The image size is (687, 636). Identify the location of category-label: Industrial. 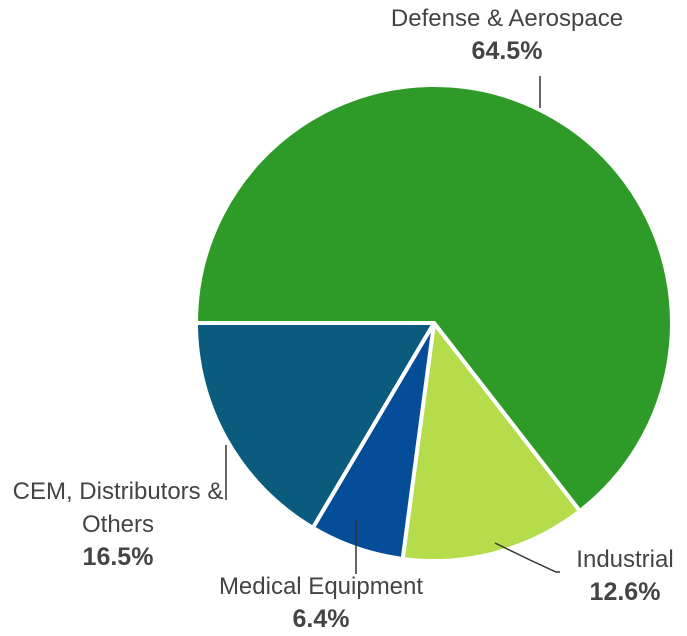
(625, 559).